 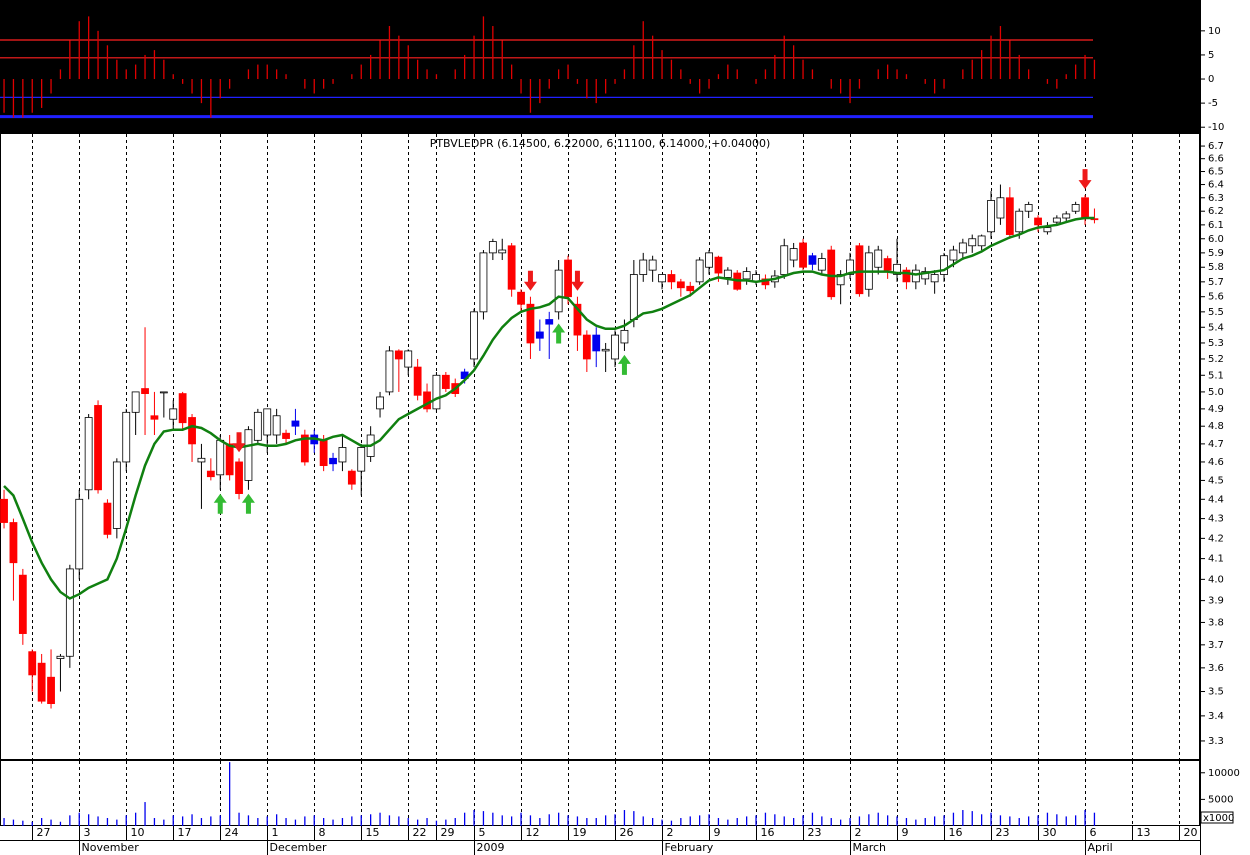 What do you see at coordinates (1216, 480) in the screenshot?
I see `y-tick-label: 4.5` at bounding box center [1216, 480].